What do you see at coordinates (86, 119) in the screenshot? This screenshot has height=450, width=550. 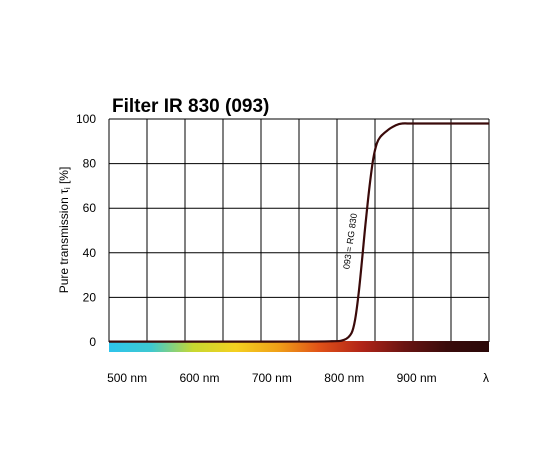 I see `y-tick-label: 100` at bounding box center [86, 119].